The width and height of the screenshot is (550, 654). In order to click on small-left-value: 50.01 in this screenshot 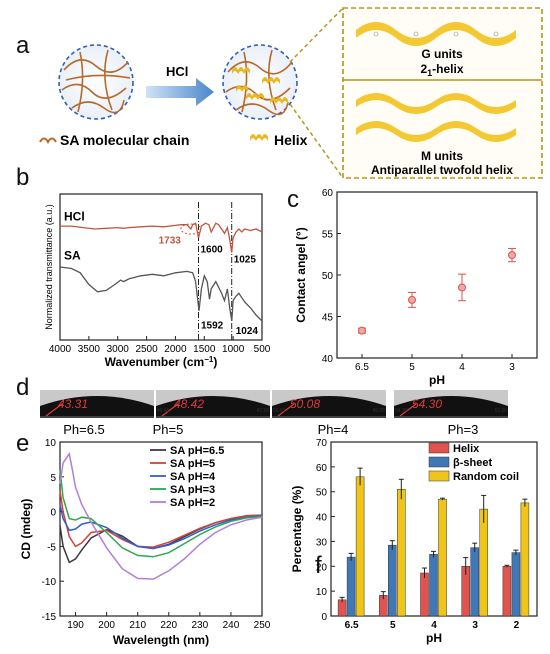, I will do `click(279, 411)`.